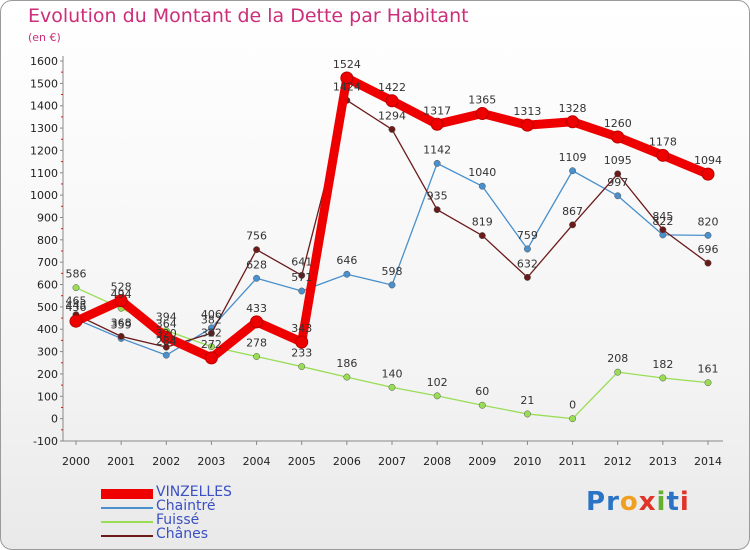 This screenshot has width=750, height=550. What do you see at coordinates (44, 173) in the screenshot?
I see `y-tick-label: 1100` at bounding box center [44, 173].